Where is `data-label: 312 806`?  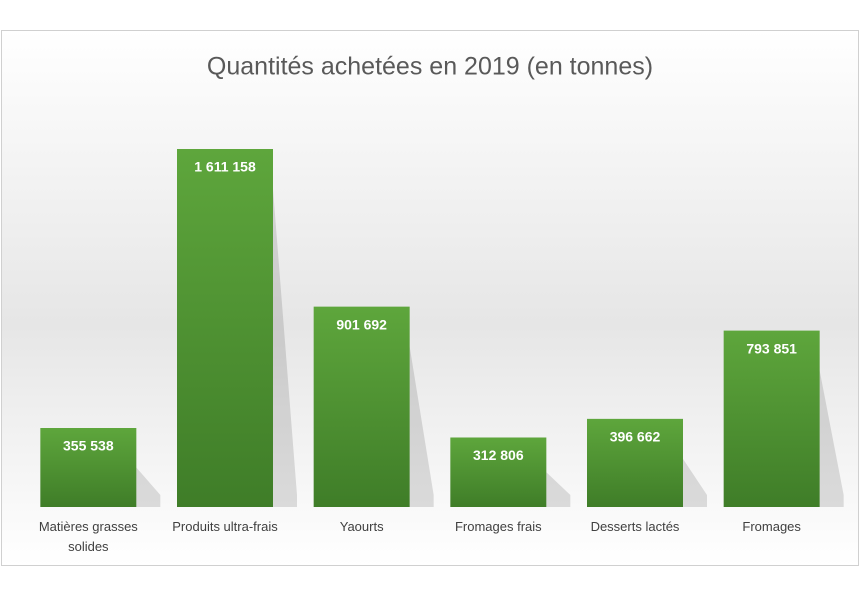 data-label: 312 806 is located at coordinates (498, 455).